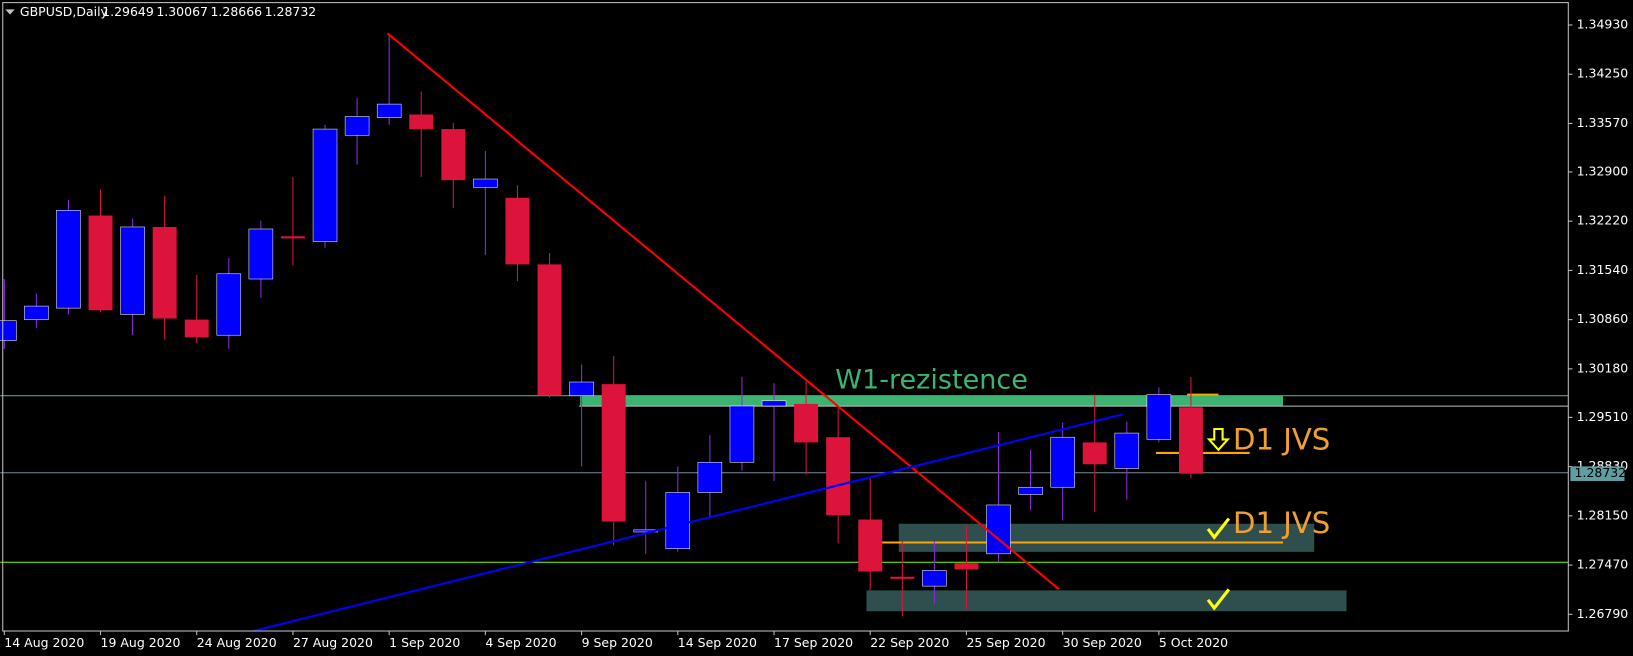  Describe the element at coordinates (617, 642) in the screenshot. I see `x-tick-label: 9 Sep 2020` at that location.